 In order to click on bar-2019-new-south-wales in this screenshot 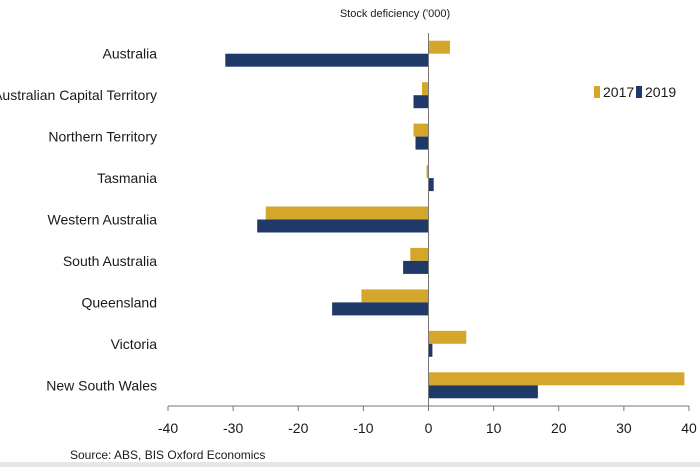, I will do `click(483, 392)`.